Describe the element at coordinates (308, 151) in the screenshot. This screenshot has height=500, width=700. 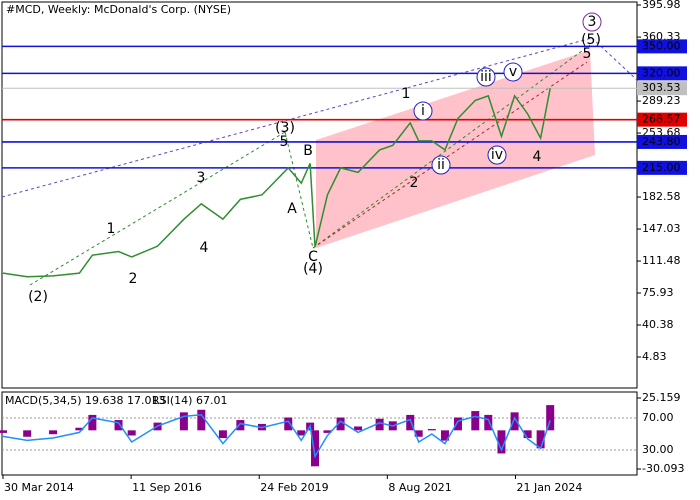
I see `wave-label: B` at that location.